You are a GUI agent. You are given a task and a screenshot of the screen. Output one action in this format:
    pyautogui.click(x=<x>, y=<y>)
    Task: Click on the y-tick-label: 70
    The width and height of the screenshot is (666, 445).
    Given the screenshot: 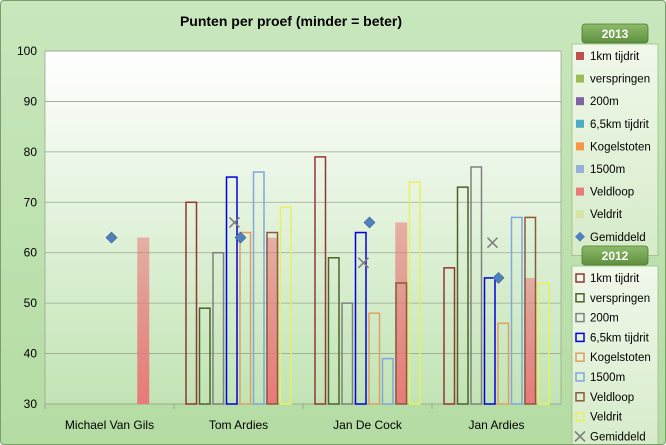 What is the action you would take?
    pyautogui.click(x=31, y=202)
    